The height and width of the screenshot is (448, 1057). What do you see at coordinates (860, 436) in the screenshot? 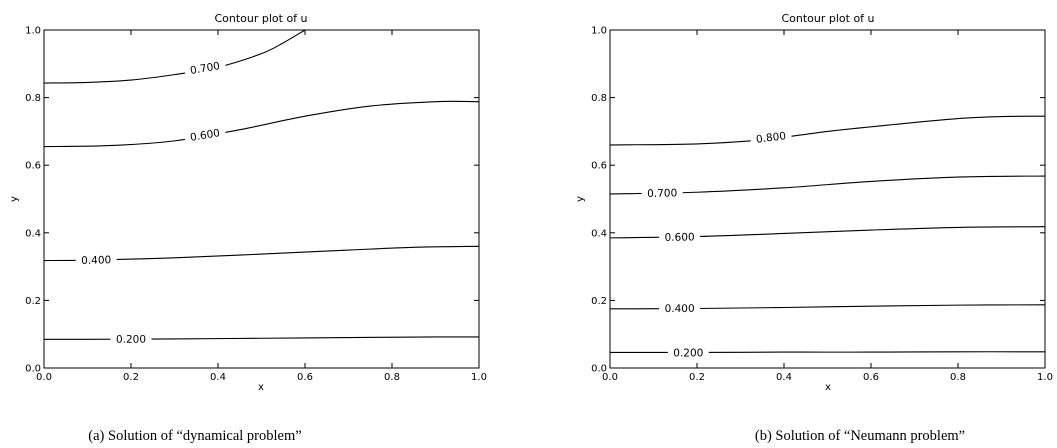
I see `caption: (b) Solution of “Neumann problem”` at bounding box center [860, 436].